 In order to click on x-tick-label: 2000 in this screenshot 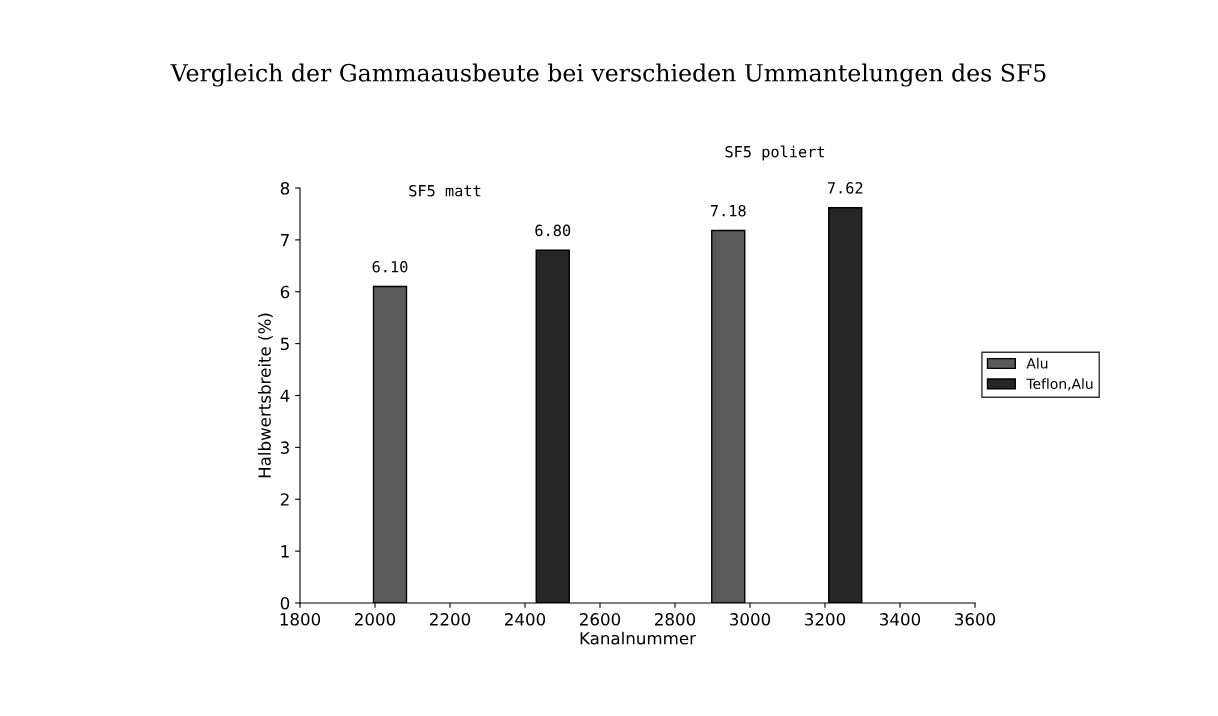, I will do `click(375, 619)`.